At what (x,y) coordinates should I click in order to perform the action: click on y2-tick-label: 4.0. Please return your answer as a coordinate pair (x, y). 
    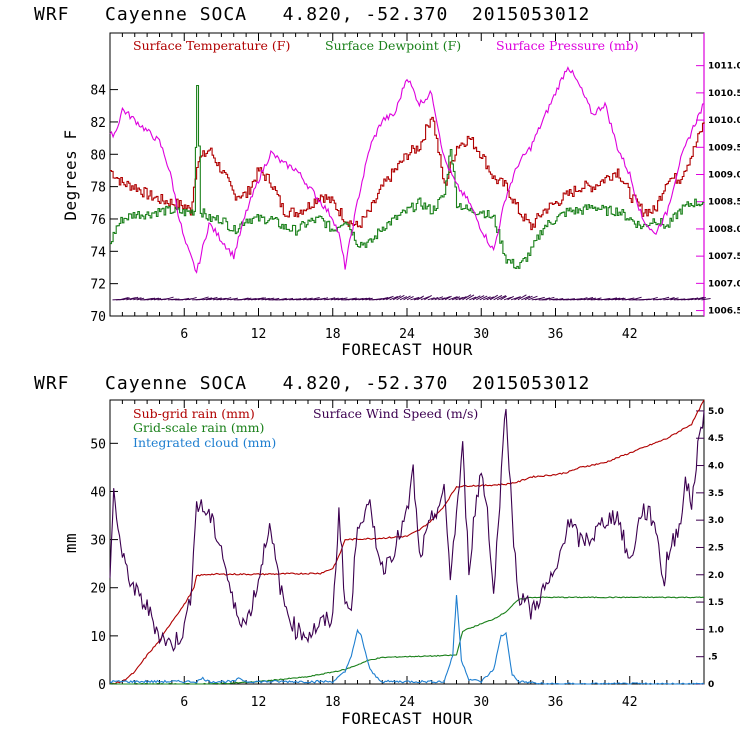
    Looking at the image, I should click on (716, 467).